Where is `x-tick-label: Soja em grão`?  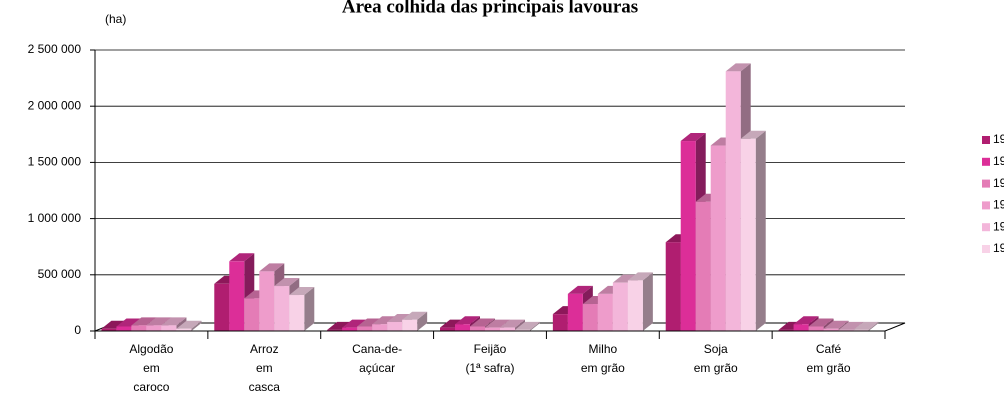
x-tick-label: Soja em grão is located at coordinates (715, 358).